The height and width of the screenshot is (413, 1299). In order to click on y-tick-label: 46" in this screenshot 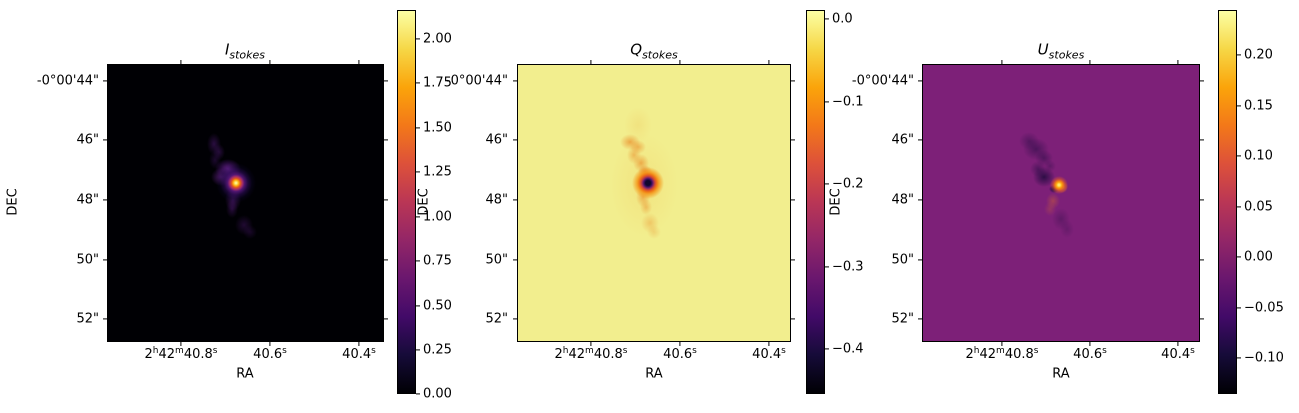, I will do `click(902, 140)`.